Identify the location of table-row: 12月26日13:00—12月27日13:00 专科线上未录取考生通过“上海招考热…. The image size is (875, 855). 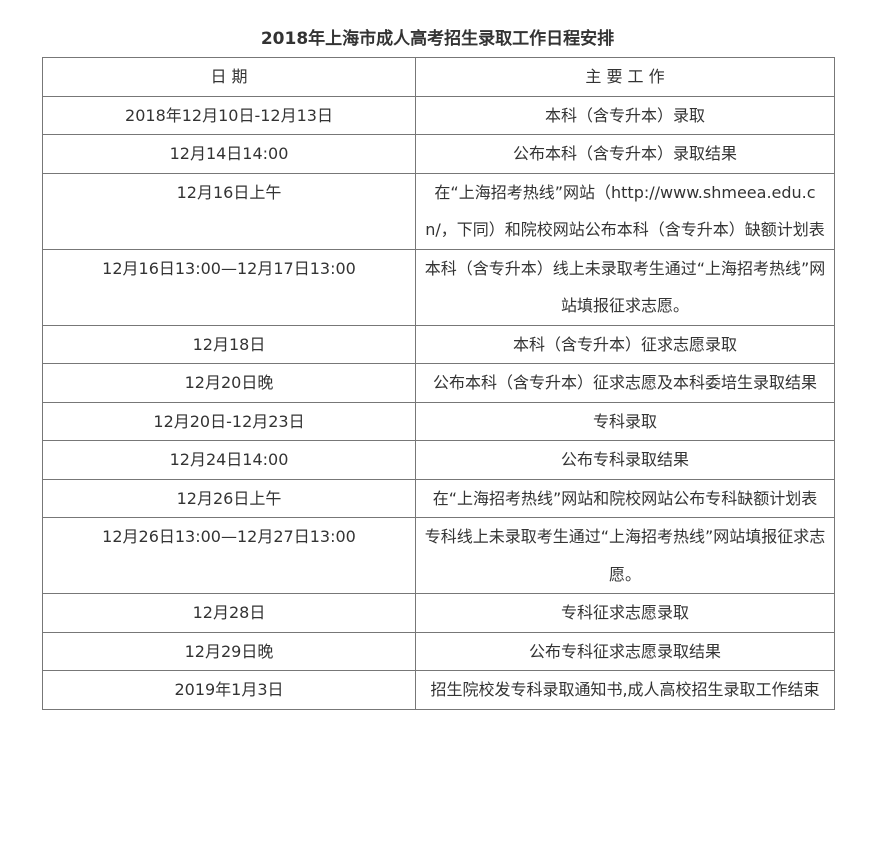
(438, 555).